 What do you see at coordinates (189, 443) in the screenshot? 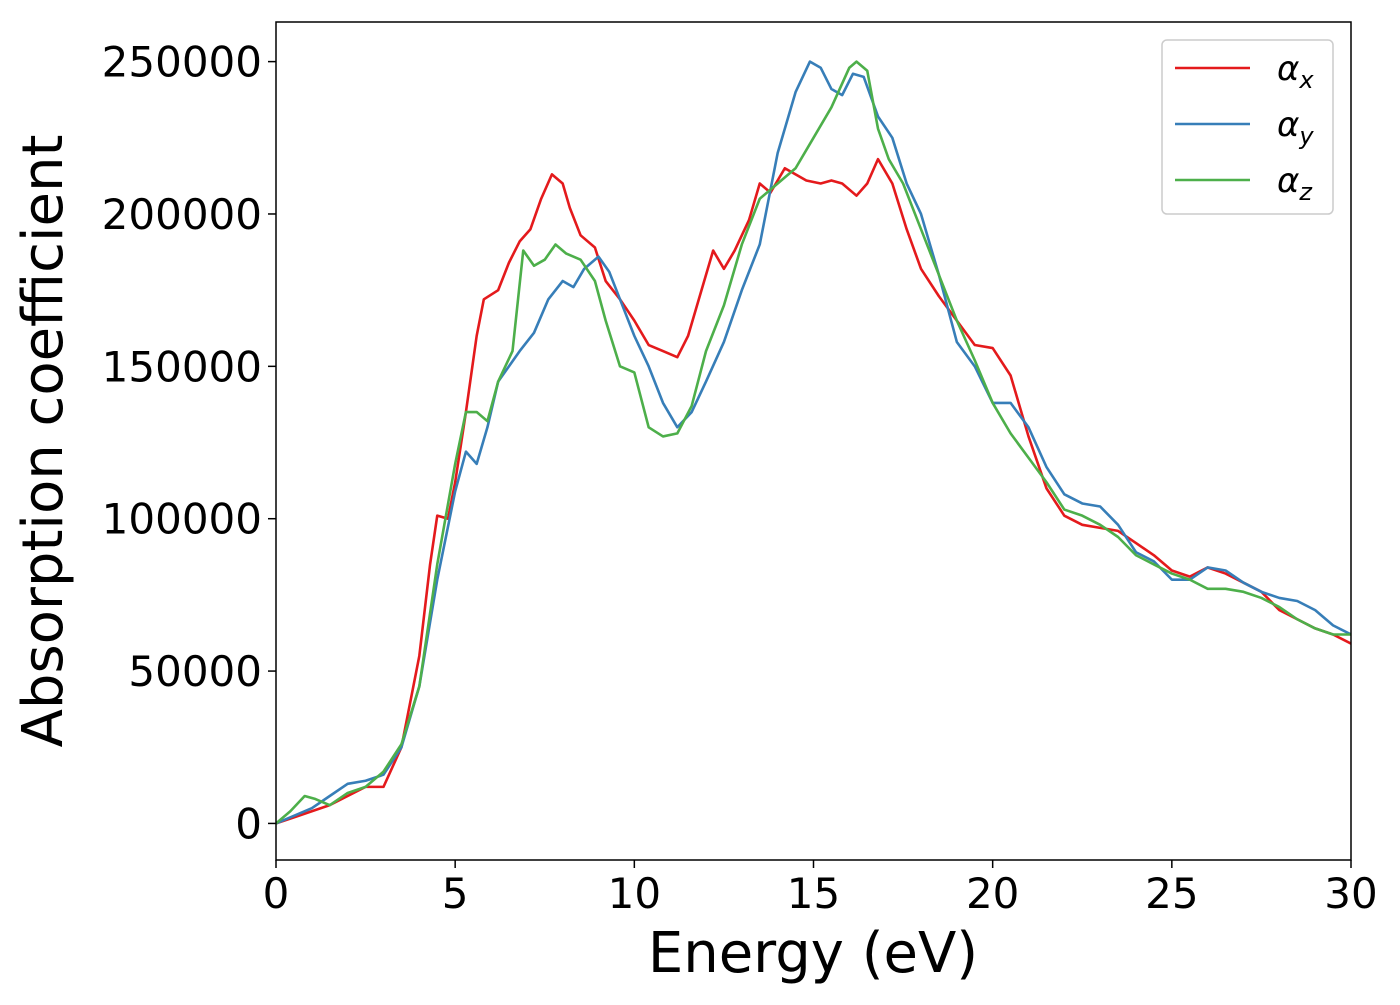
I see `y-axis-ticks: 0 50000 100000 150000 200000 250000` at bounding box center [189, 443].